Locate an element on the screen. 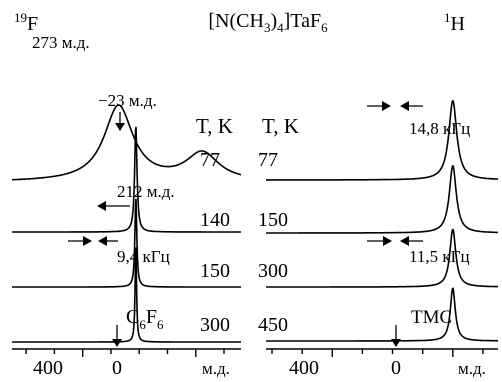 This screenshot has height=382, width=502. x-unit-left: м.д. is located at coordinates (216, 368).